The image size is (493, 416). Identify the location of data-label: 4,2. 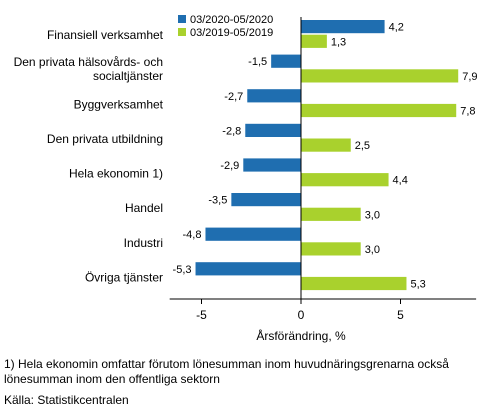
(396, 28).